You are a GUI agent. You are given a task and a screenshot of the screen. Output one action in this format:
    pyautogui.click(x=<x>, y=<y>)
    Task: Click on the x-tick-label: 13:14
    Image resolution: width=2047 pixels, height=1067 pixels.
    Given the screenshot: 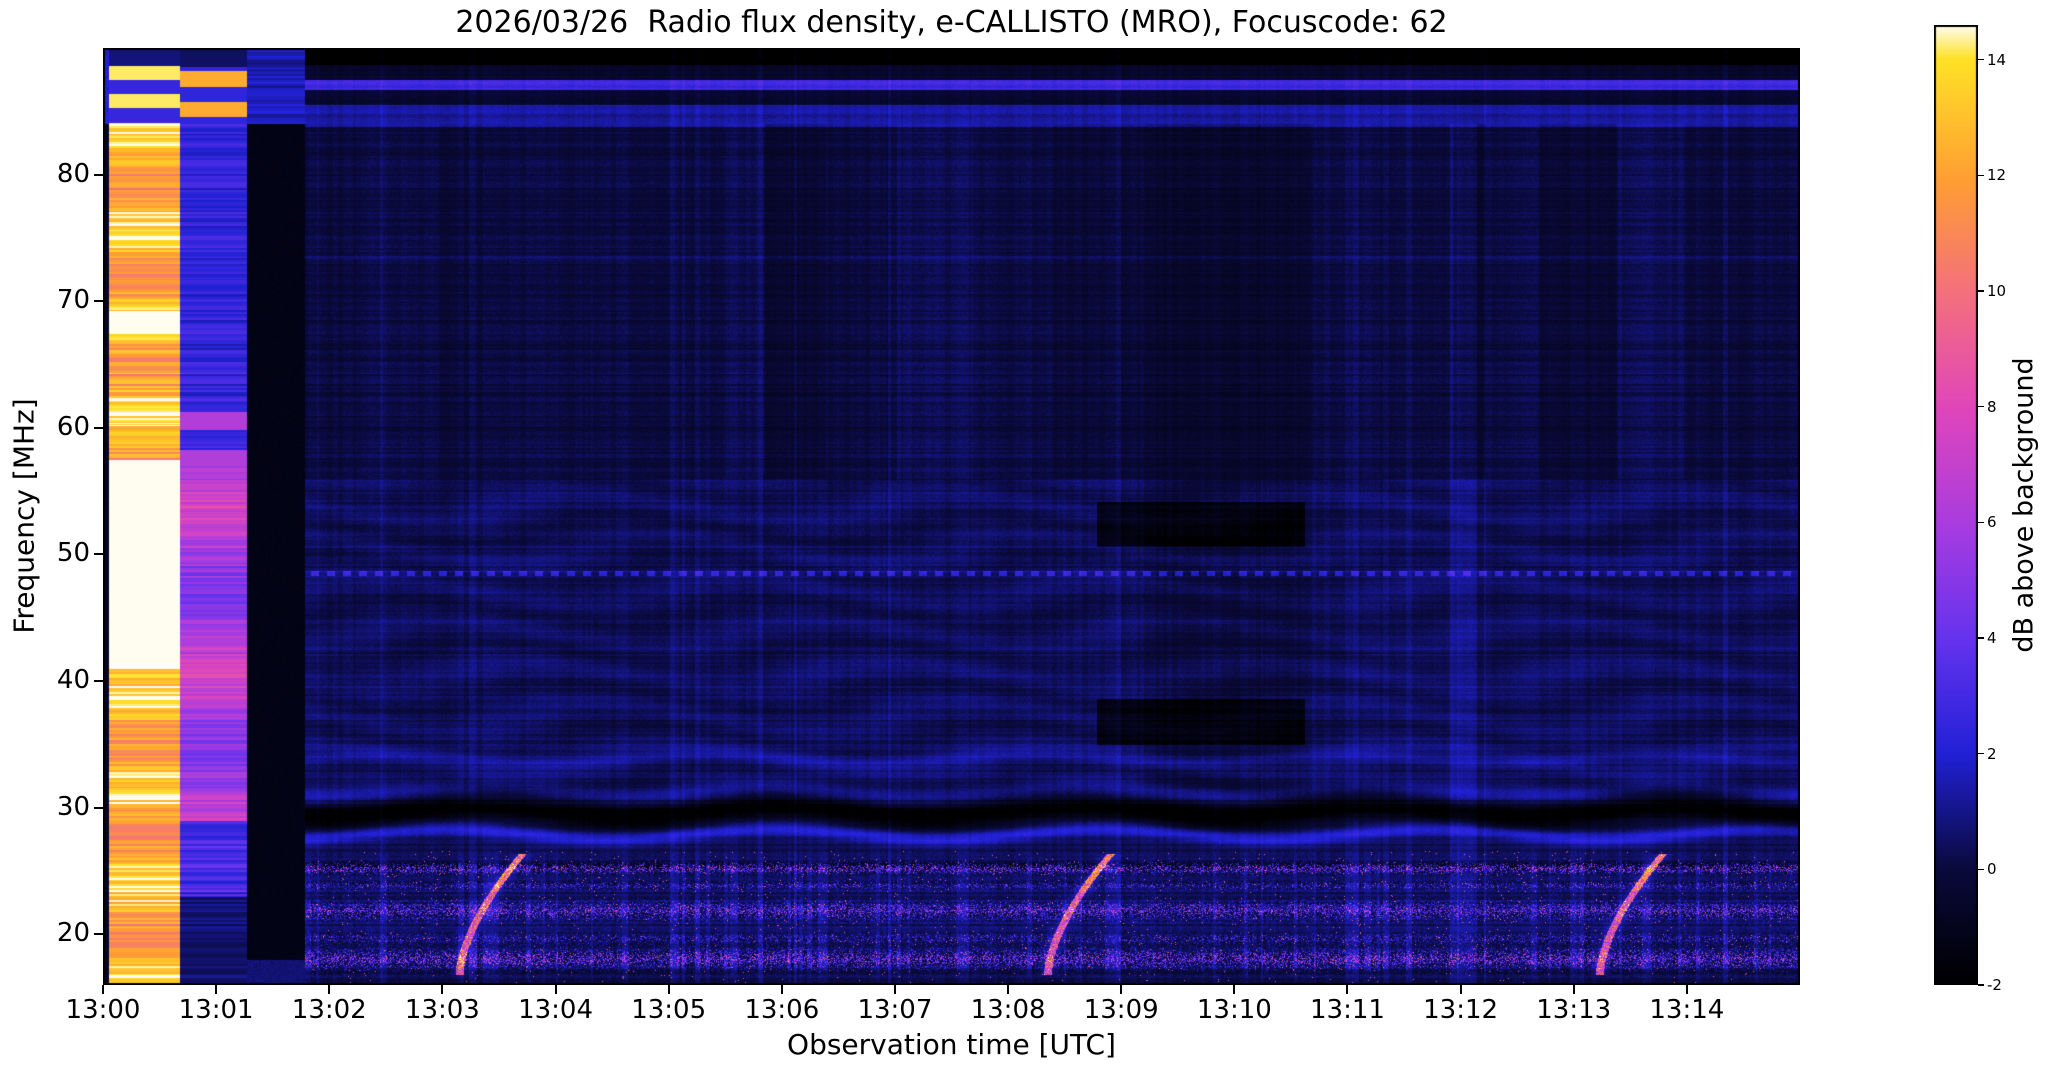 What is the action you would take?
    pyautogui.click(x=1687, y=1010)
    